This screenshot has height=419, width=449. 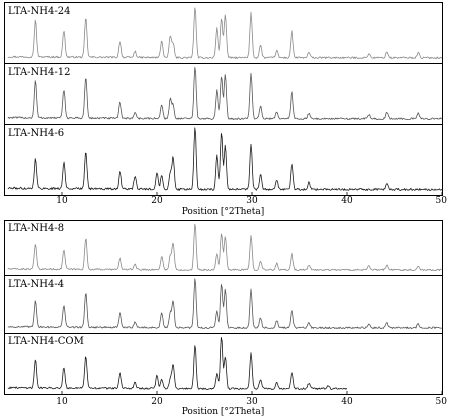 What do you see at coordinates (442, 201) in the screenshot?
I see `top-x-tick-label-50: 50` at bounding box center [442, 201].